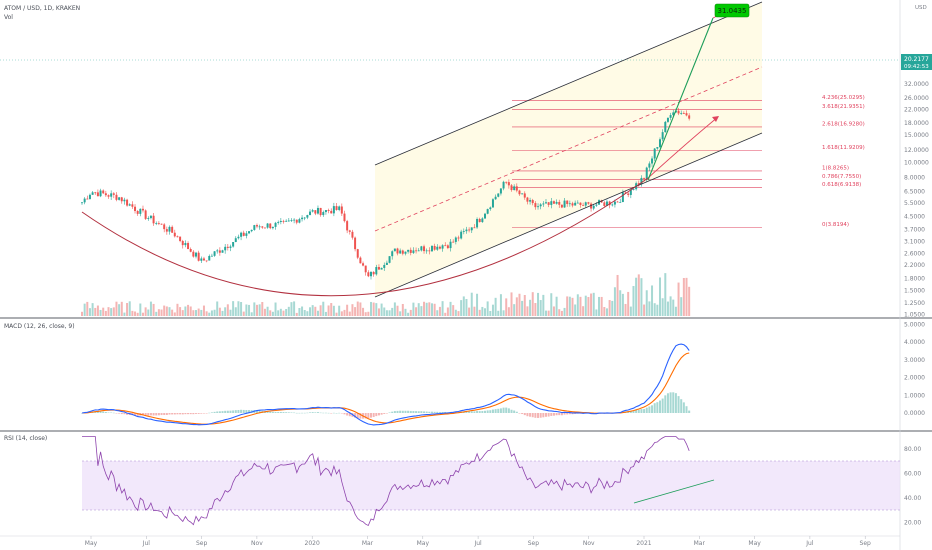 This screenshot has width=932, height=550. Describe the element at coordinates (732, 10) in the screenshot. I see `target-price-tag` at that location.